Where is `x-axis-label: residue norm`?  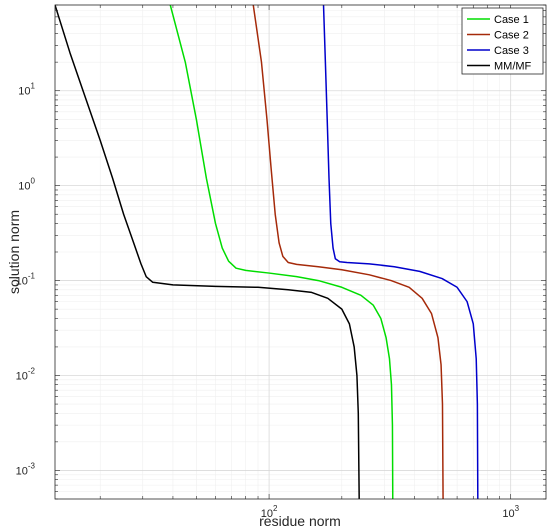 x-axis-label: residue norm is located at coordinates (300, 521).